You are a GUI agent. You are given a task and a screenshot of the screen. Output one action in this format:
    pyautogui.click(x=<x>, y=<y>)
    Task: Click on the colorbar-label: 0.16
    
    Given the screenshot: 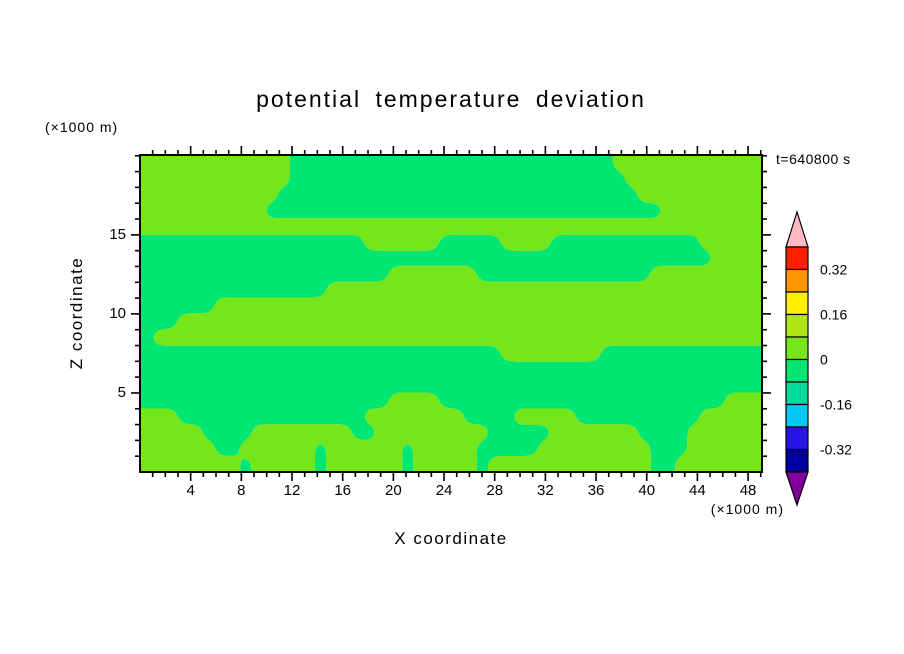 What is the action you would take?
    pyautogui.click(x=833, y=315)
    